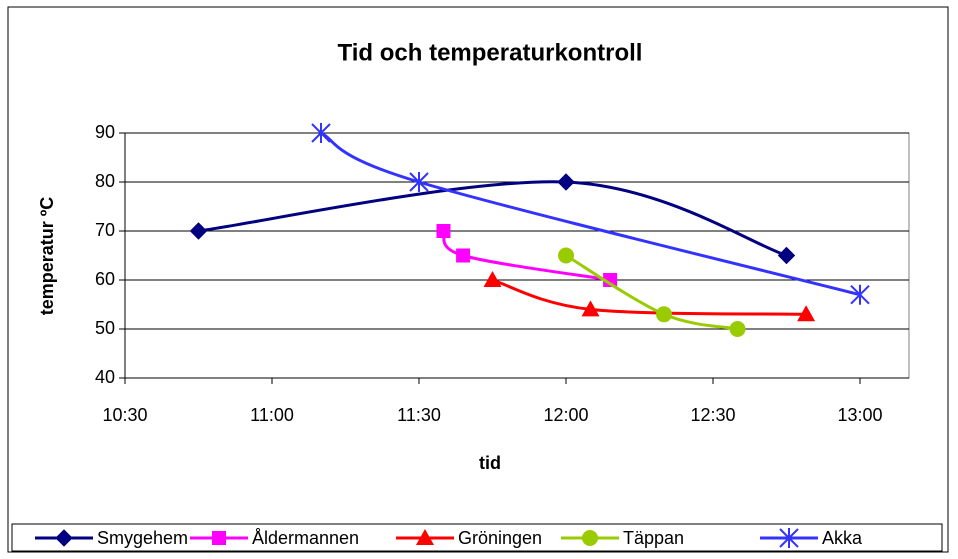 This screenshot has width=958, height=559. Describe the element at coordinates (105, 132) in the screenshot. I see `y-tick-label: 90` at that location.